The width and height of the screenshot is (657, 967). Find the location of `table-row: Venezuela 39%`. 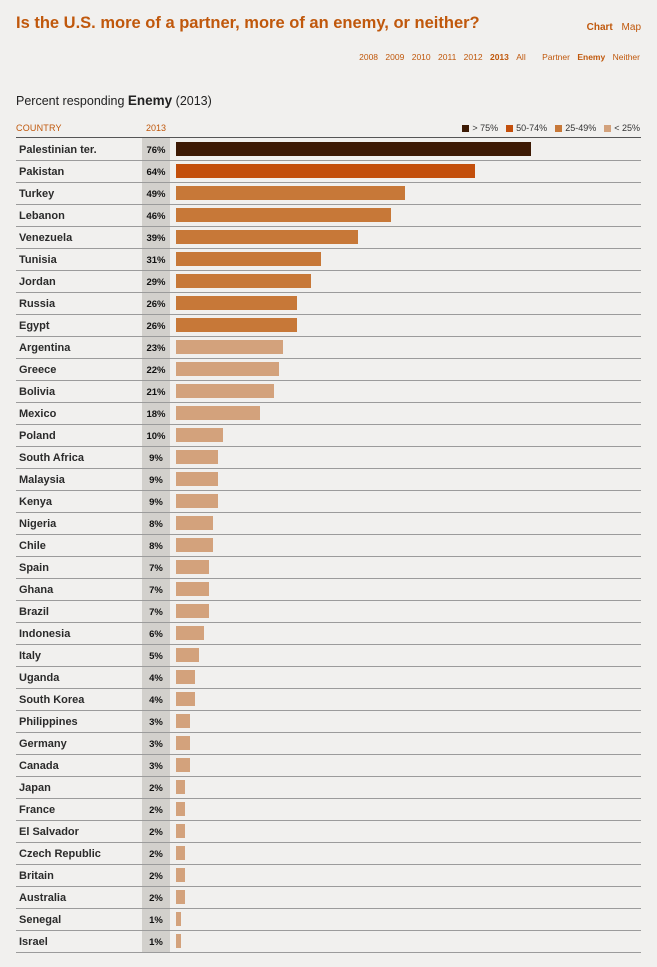

table-row: Venezuela 39% is located at coordinates (328, 238).